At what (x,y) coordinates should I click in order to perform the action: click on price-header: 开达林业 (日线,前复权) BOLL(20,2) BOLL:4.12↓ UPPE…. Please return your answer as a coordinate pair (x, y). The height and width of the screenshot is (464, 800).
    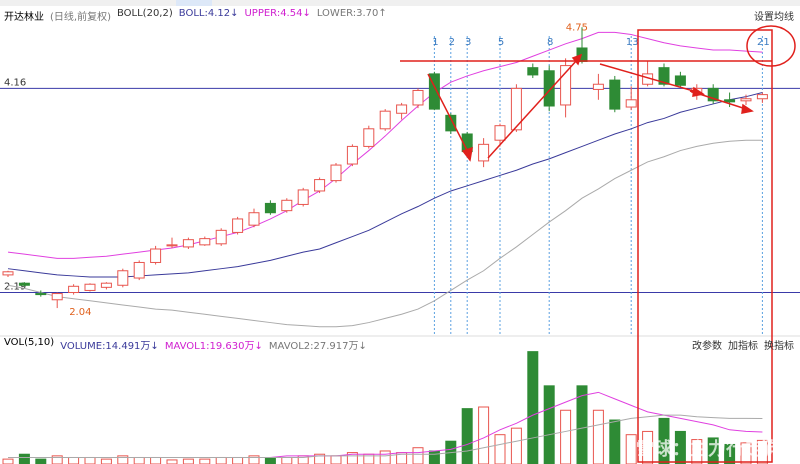
    Looking at the image, I should click on (195, 15).